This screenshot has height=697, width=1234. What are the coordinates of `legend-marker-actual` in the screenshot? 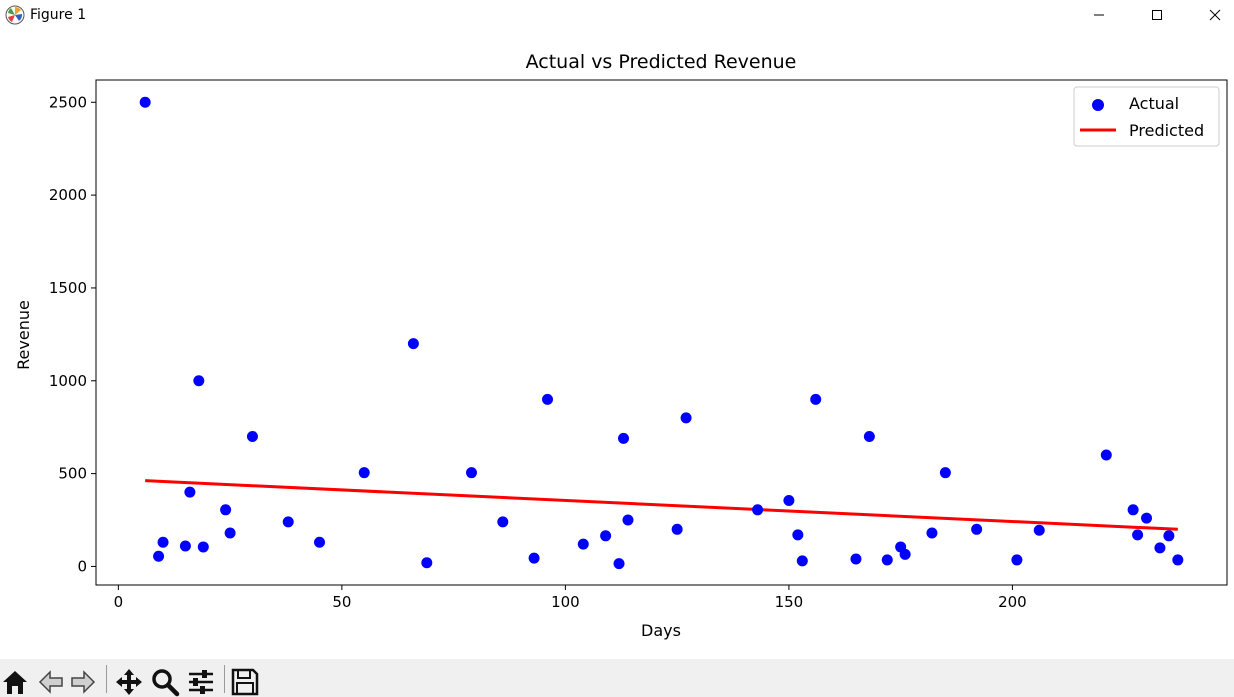 It's located at (1098, 105).